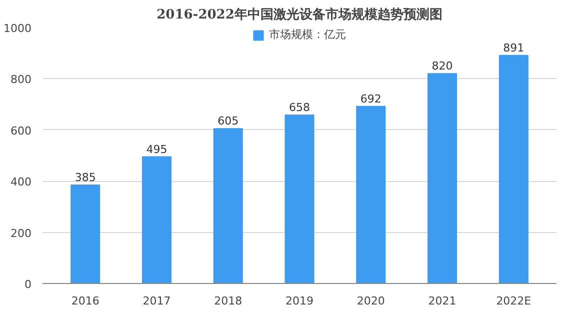  Describe the element at coordinates (299, 14) in the screenshot. I see `chart-title: 2016-2022年中国激光设备市场规模趋势预测图` at that location.